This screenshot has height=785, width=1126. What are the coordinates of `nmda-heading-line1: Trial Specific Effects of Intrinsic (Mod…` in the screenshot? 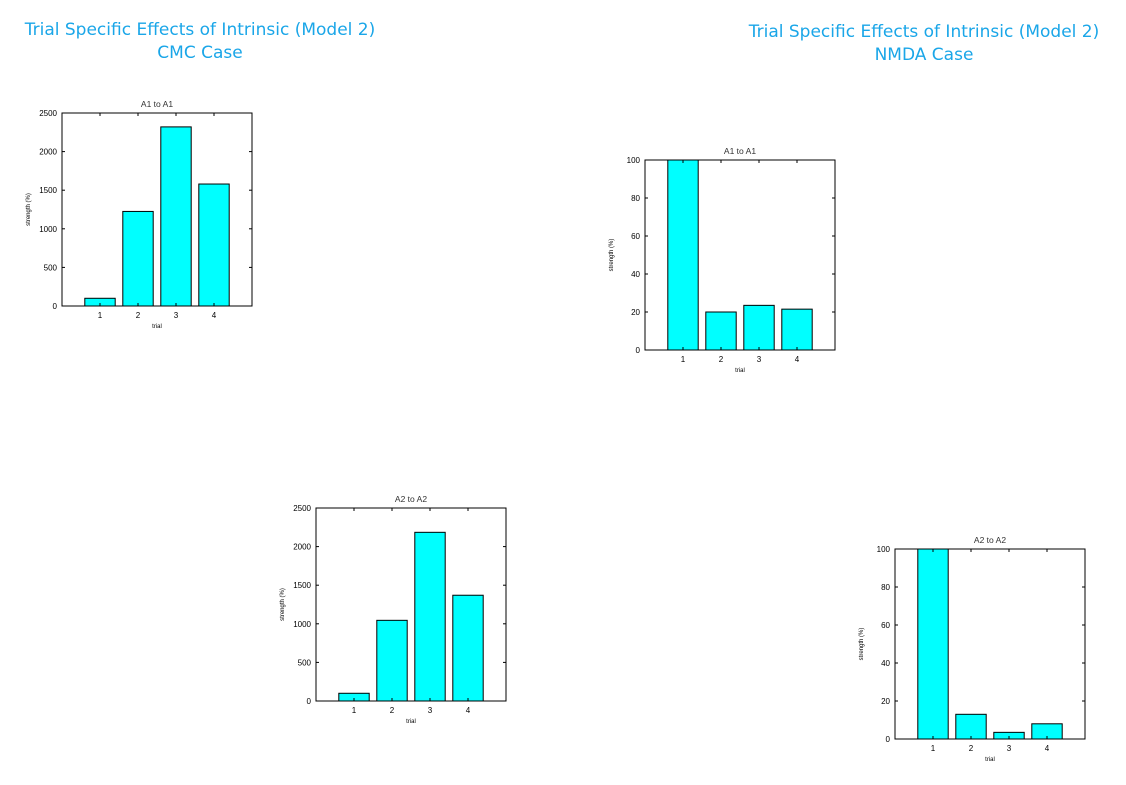 It's located at (924, 32).